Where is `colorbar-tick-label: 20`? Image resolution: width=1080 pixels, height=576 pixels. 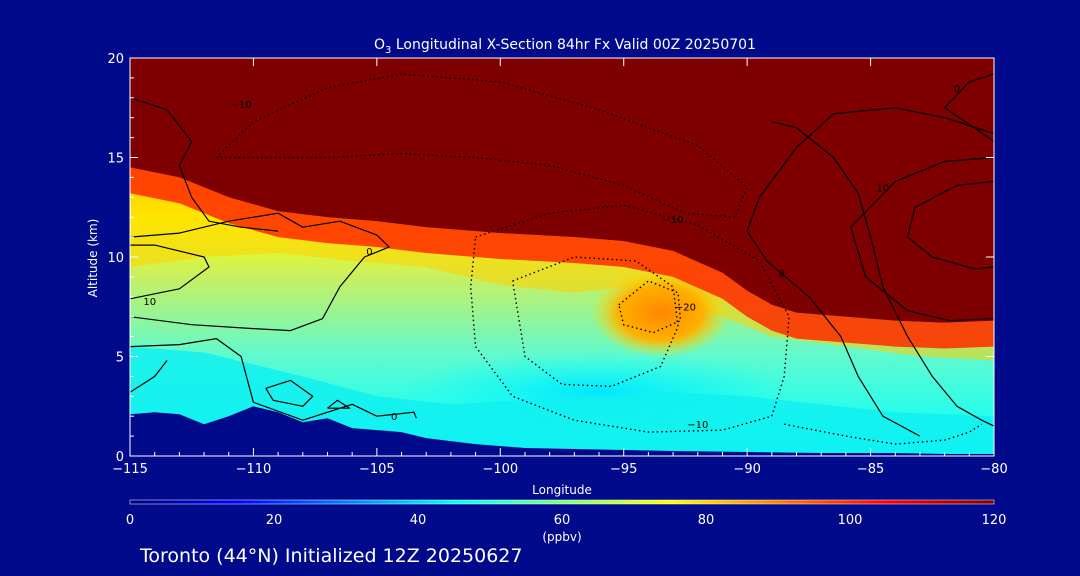
colorbar-tick-label: 20 is located at coordinates (274, 520).